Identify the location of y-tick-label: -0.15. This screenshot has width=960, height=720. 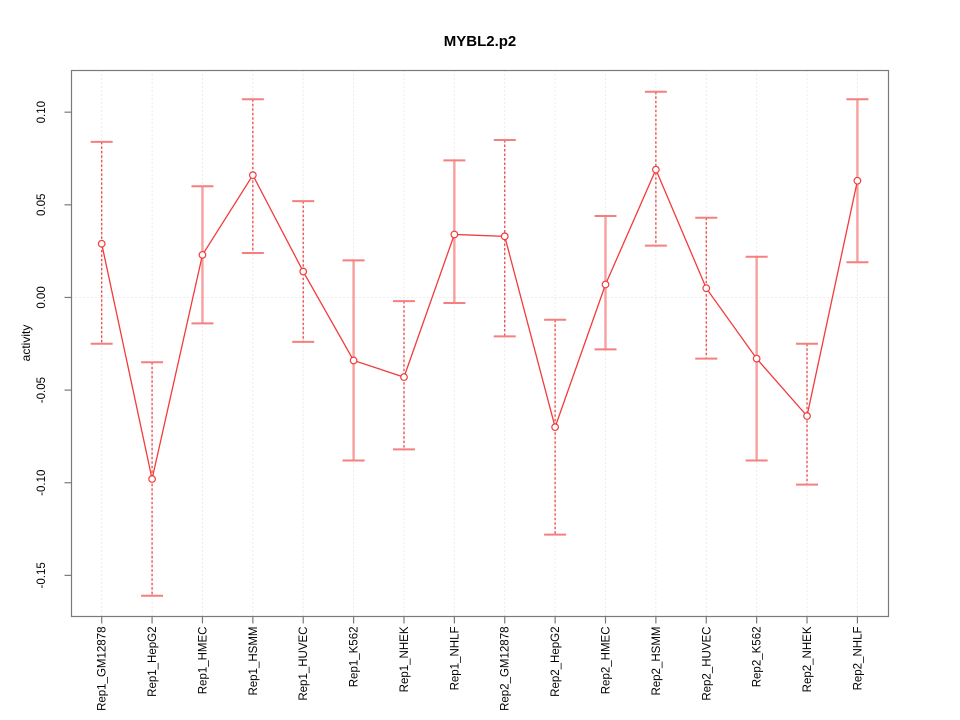
(42, 575).